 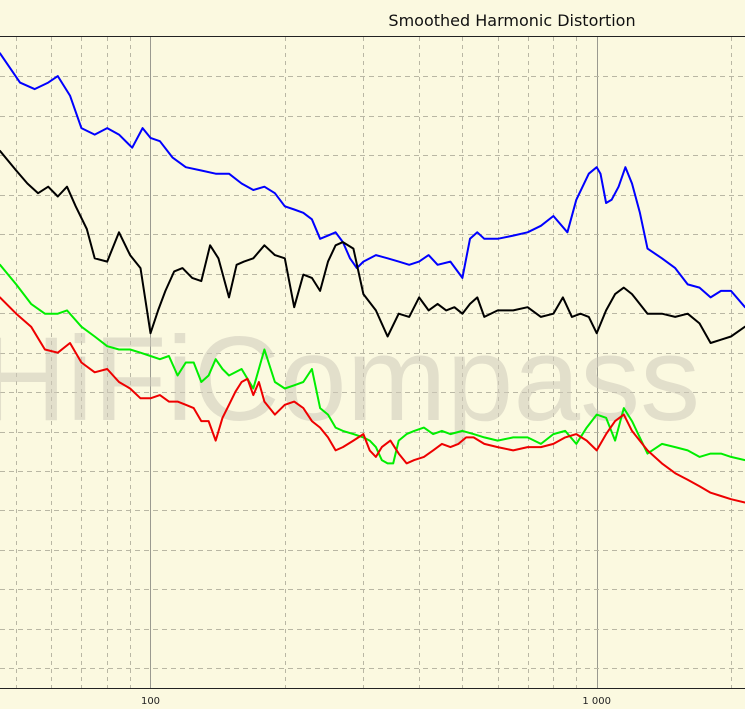 I want to click on x-tick-label: 1 000, so click(x=596, y=701).